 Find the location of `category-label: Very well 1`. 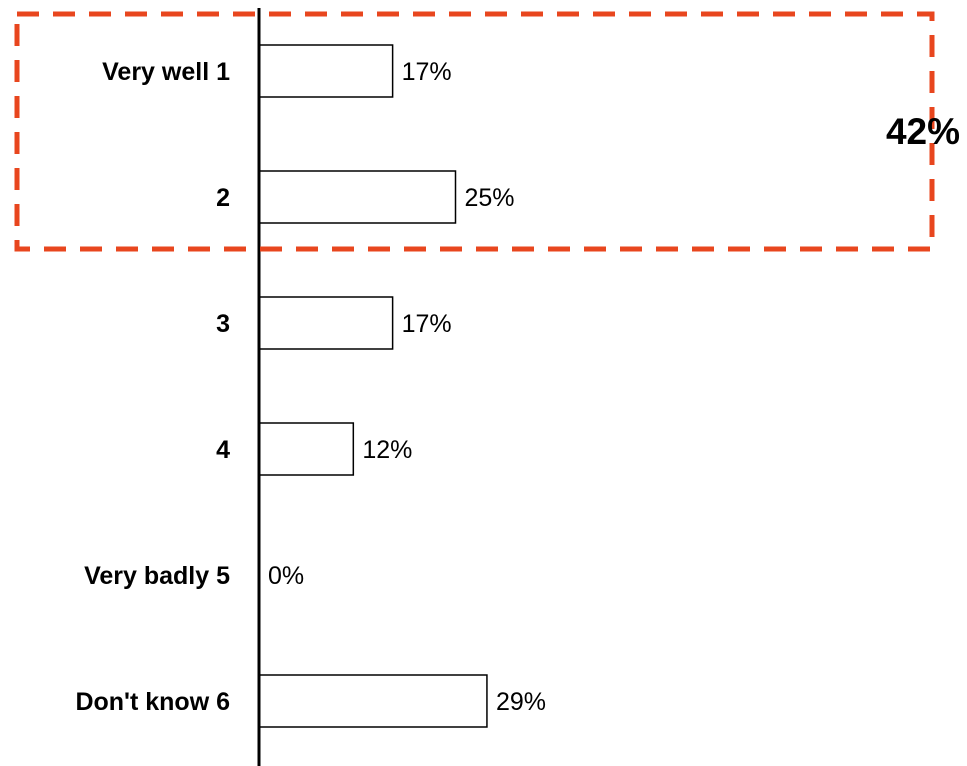

category-label: Very well 1 is located at coordinates (166, 72).